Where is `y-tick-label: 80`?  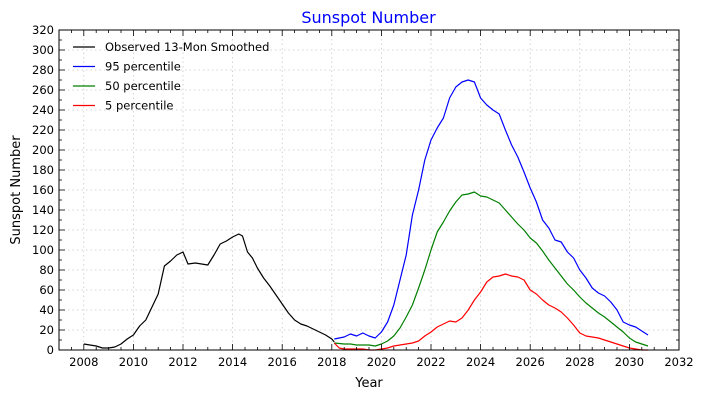
y-tick-label: 80 is located at coordinates (46, 270).